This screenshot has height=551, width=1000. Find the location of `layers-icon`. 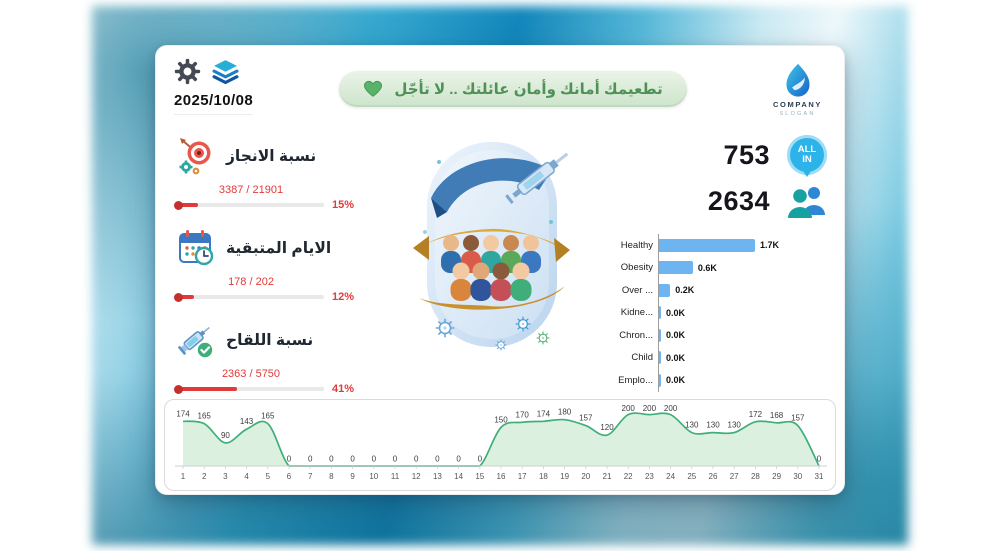

layers-icon is located at coordinates (225, 71).